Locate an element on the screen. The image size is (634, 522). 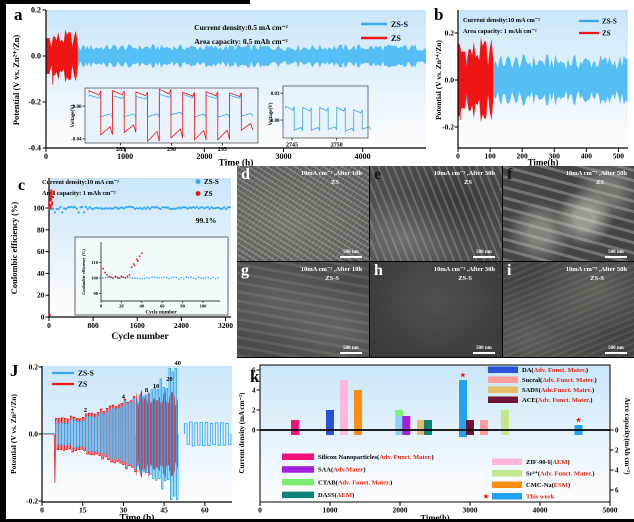
sem-panel-letter: i is located at coordinates (509, 270).